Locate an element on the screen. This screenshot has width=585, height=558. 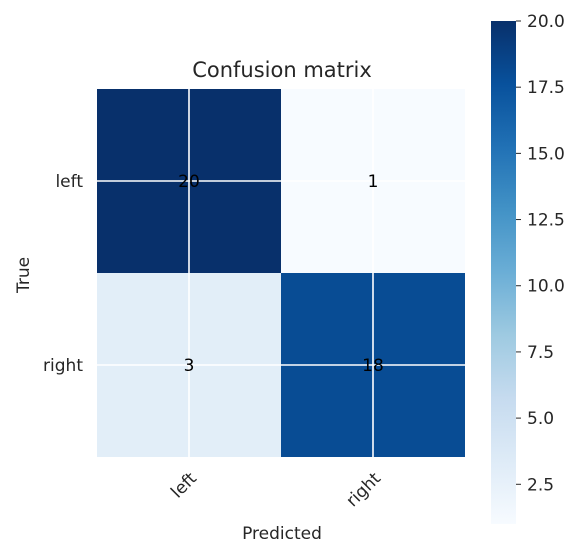
colorbar-tick-label: 7.5 is located at coordinates (540, 353).